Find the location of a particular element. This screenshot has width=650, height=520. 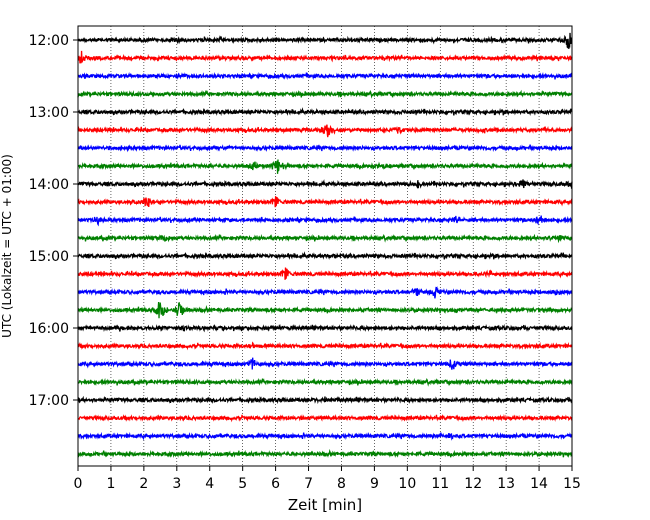

x-tick-label: 9 is located at coordinates (374, 484).